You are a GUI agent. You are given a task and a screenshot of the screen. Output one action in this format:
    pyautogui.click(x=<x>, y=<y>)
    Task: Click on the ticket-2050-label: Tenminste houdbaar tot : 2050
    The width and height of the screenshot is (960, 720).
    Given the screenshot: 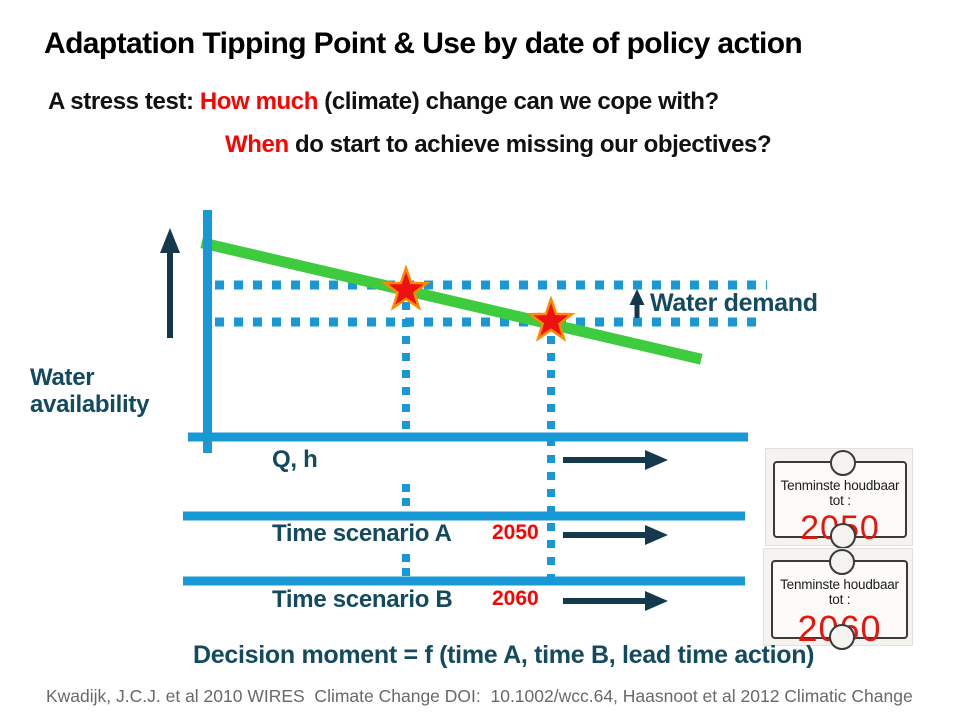 What is the action you would take?
    pyautogui.click(x=840, y=499)
    